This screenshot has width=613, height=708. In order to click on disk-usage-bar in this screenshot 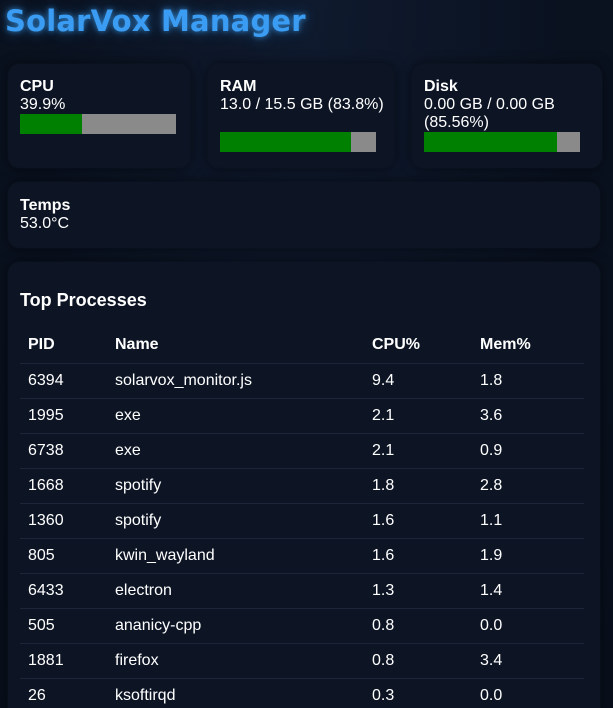, I will do `click(502, 142)`.